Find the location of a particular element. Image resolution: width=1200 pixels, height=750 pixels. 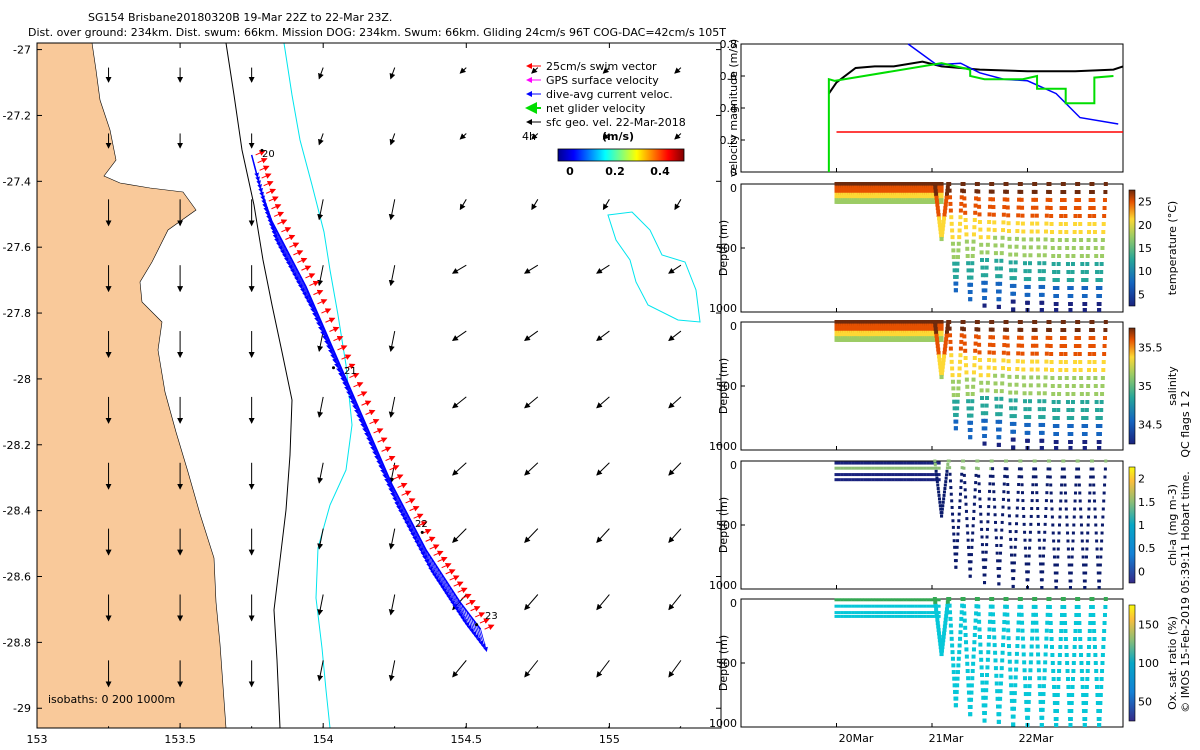

legend-swim-label: 25cm/s swim vector is located at coordinates (601, 66).